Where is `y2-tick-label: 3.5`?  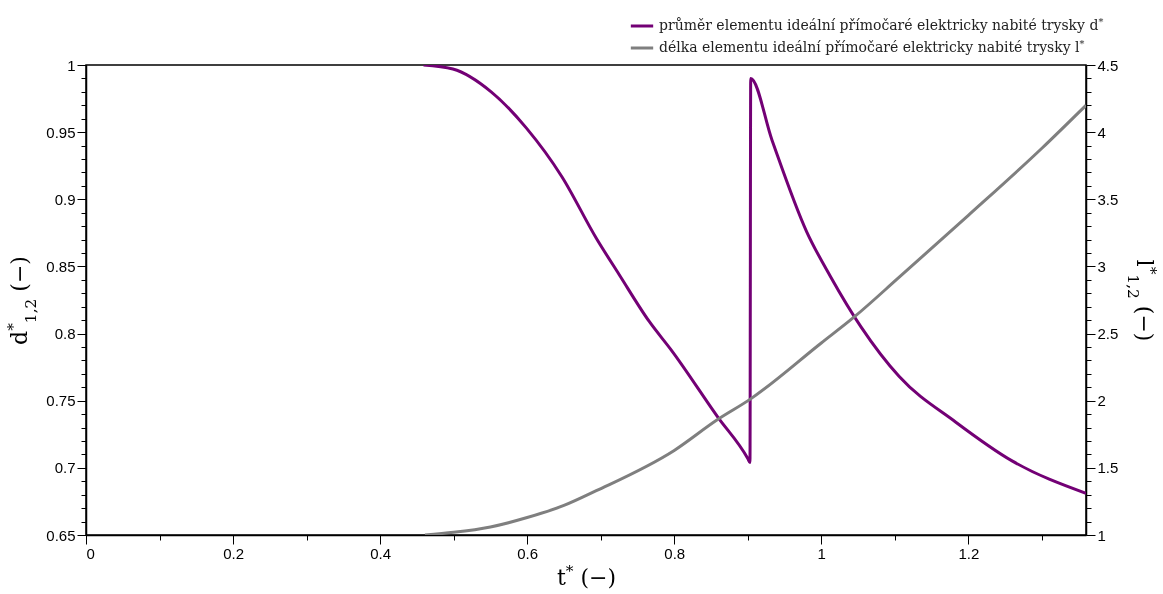
y2-tick-label: 3.5 is located at coordinates (1108, 199).